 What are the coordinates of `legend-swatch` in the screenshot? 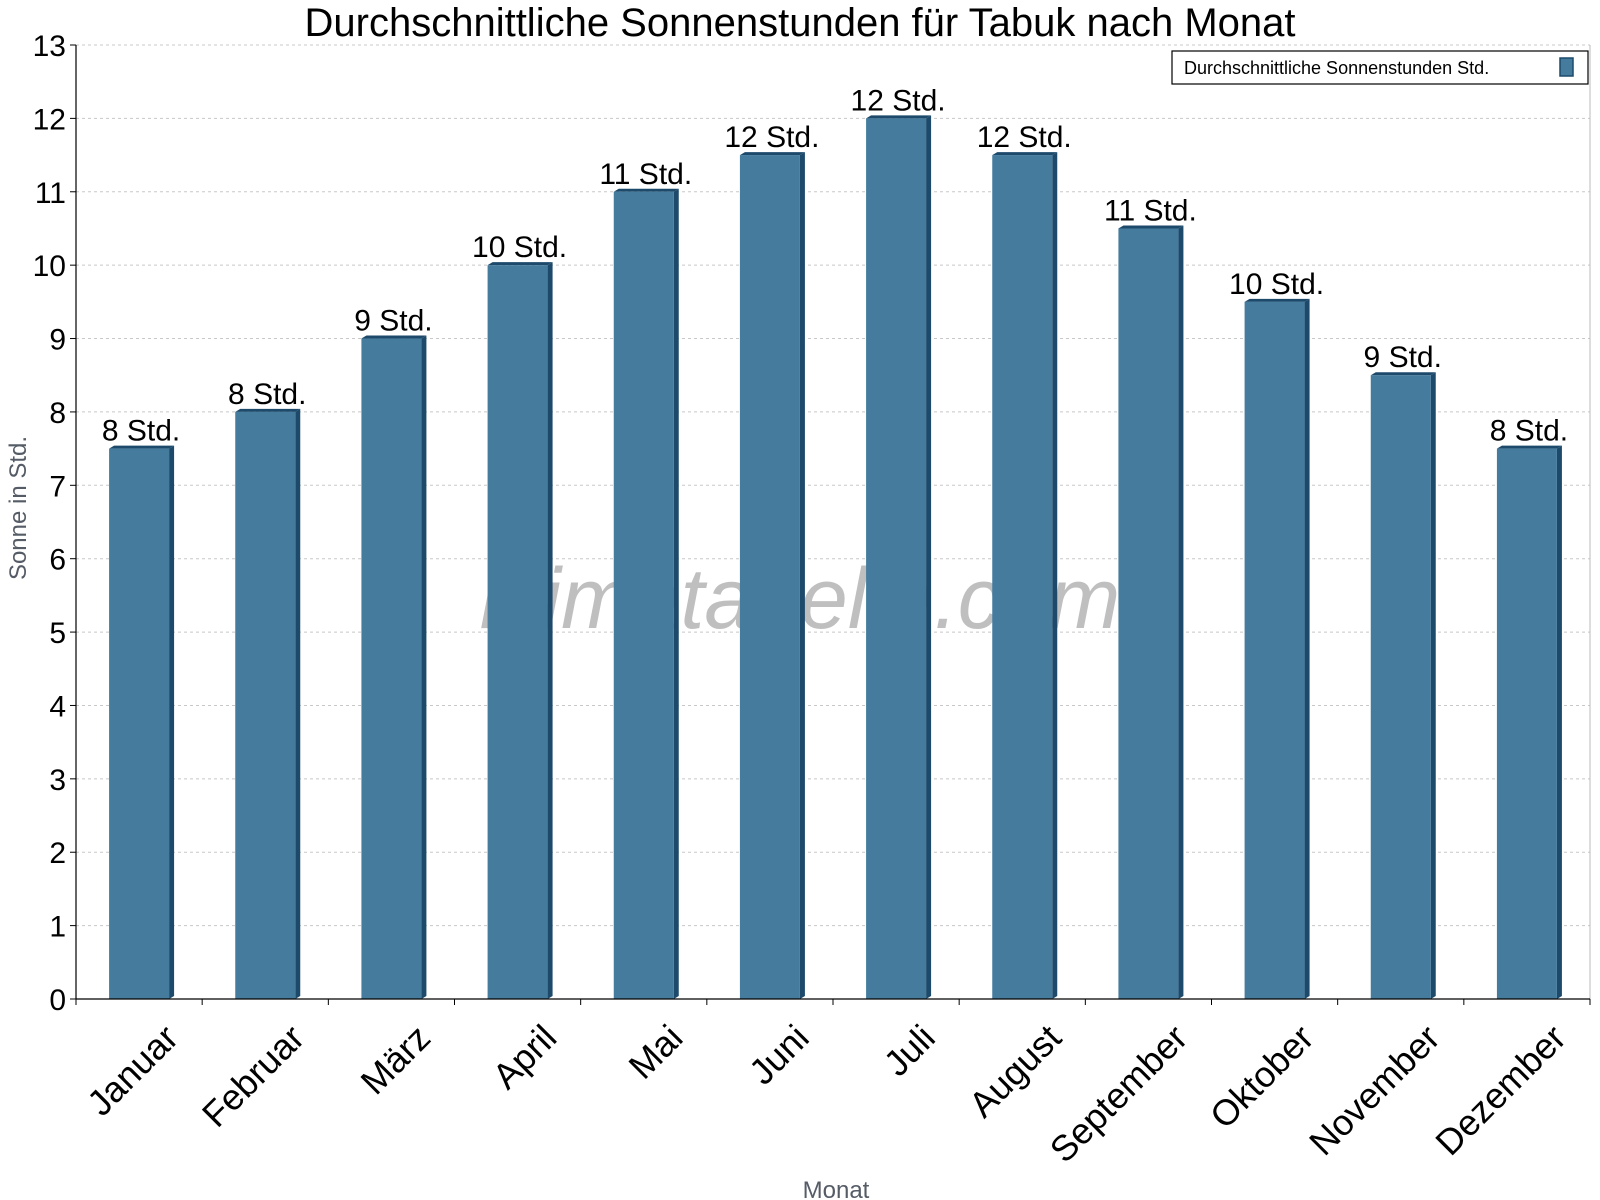 It's located at (1566, 67).